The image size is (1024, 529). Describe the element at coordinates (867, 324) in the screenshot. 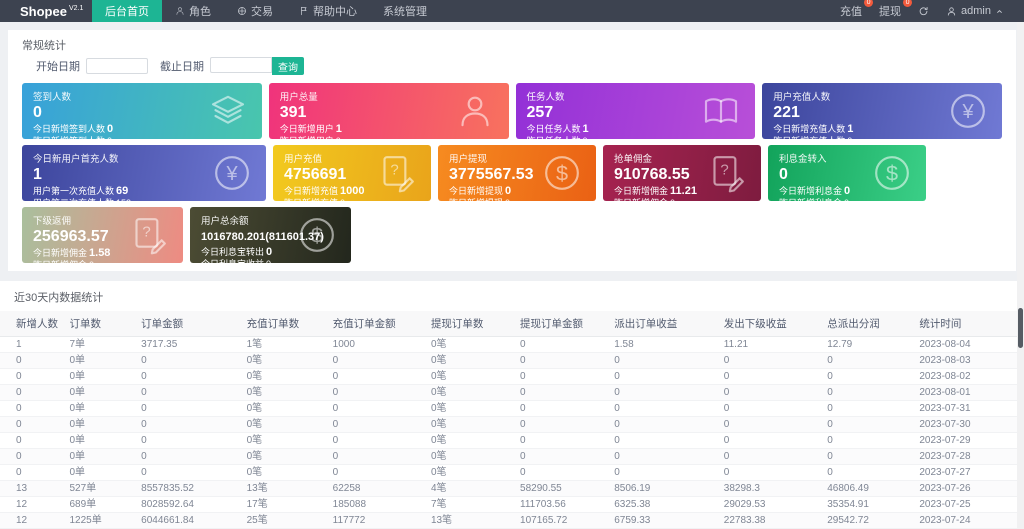

I see `table-column-header: 总派出分润` at that location.